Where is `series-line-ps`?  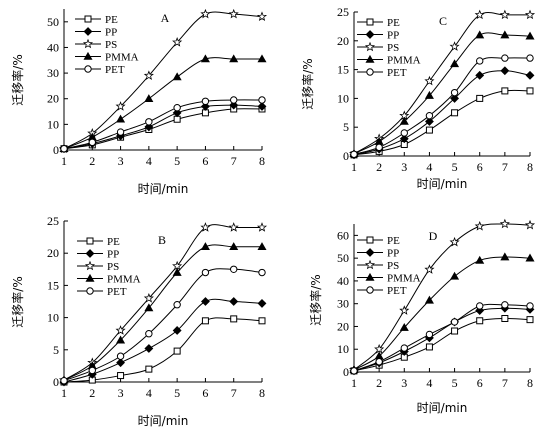 series-line-ps is located at coordinates (163, 80).